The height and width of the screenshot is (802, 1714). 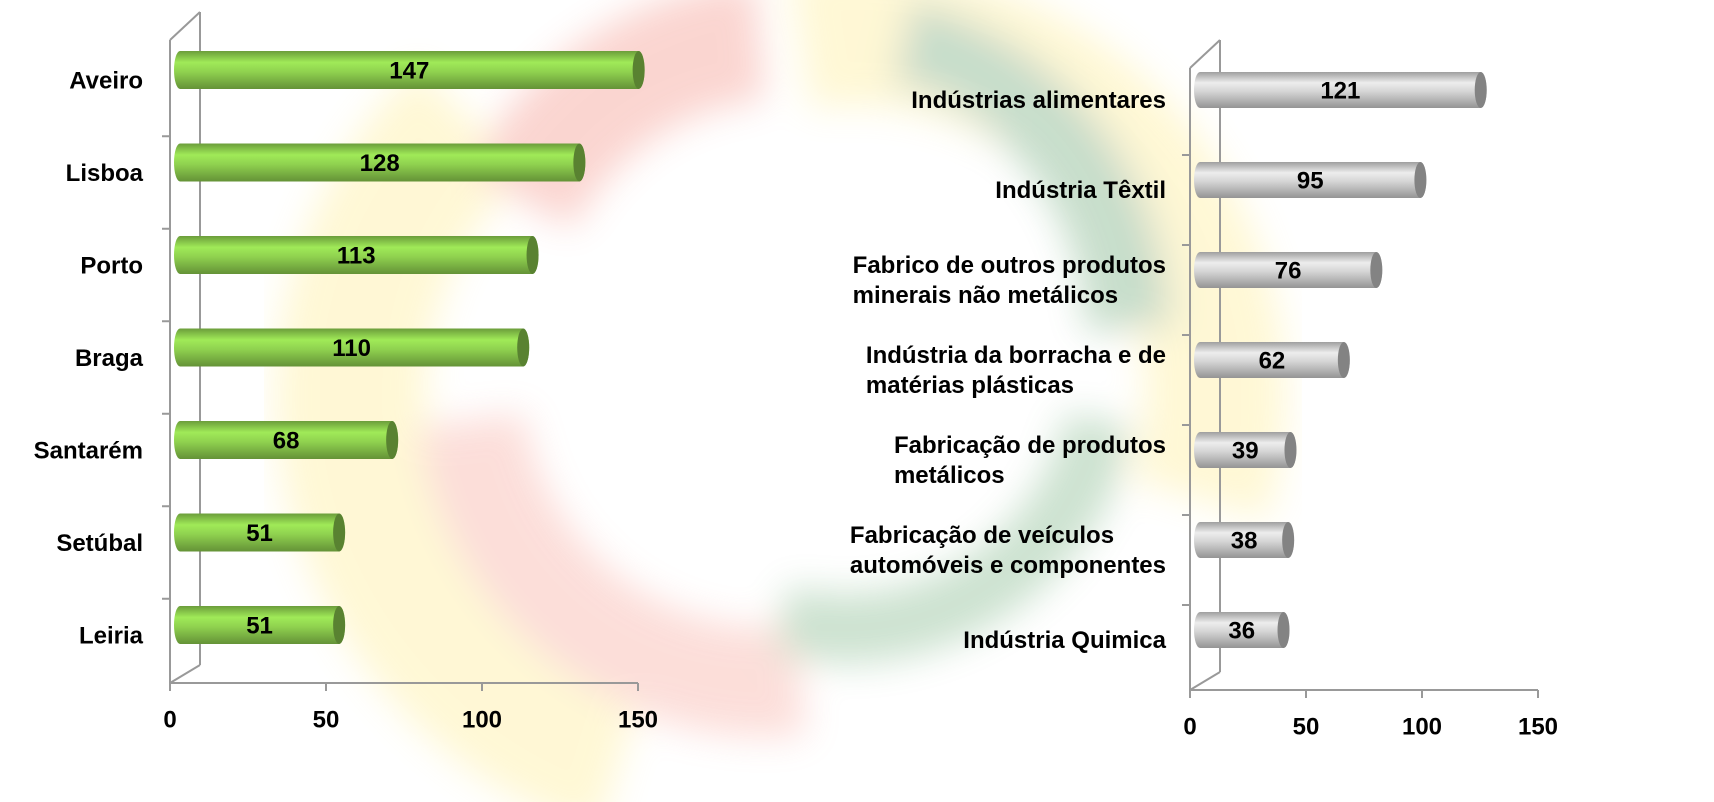 What do you see at coordinates (1030, 460) in the screenshot?
I see `category-label: Fabricação de produtos metálicos` at bounding box center [1030, 460].